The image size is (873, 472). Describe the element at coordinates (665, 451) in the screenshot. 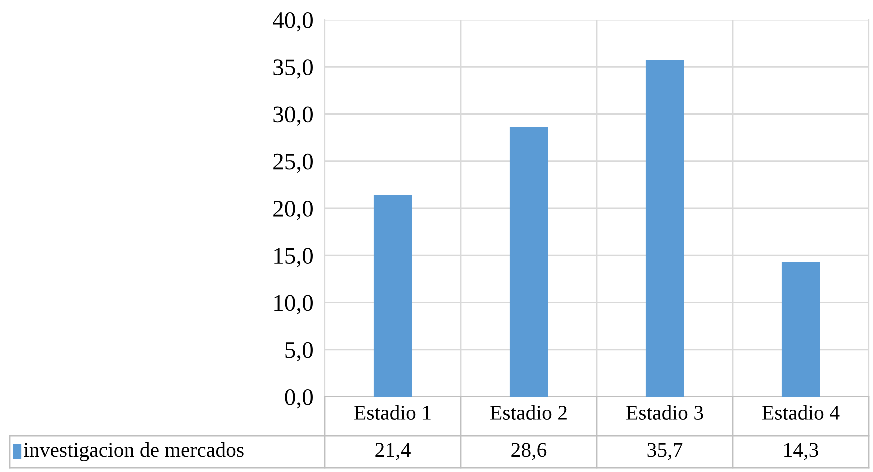

I see `text: 35,7` at that location.